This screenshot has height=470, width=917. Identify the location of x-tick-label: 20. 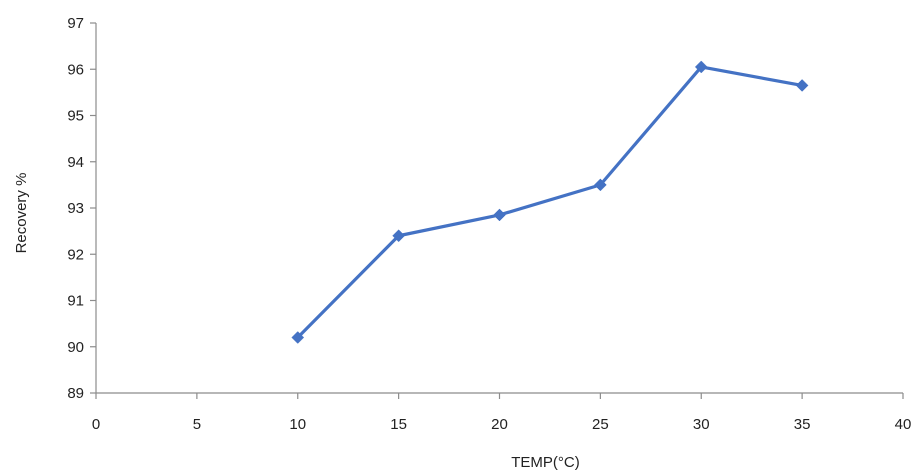
(499, 424).